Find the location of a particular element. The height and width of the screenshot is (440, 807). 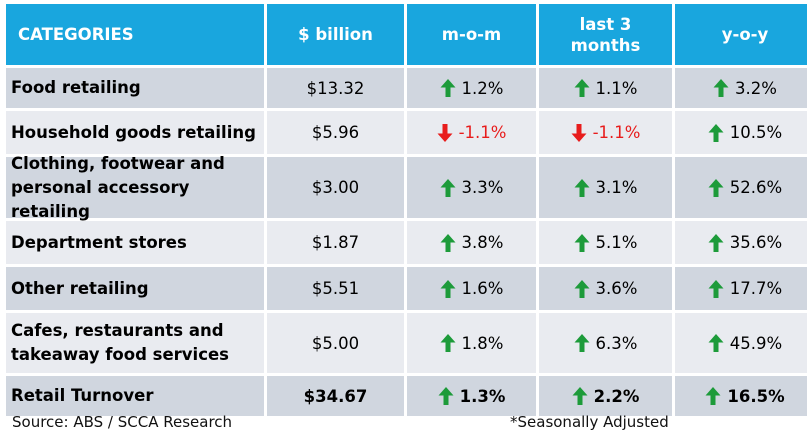

change-cell-yoy: 16.5% is located at coordinates (741, 396).